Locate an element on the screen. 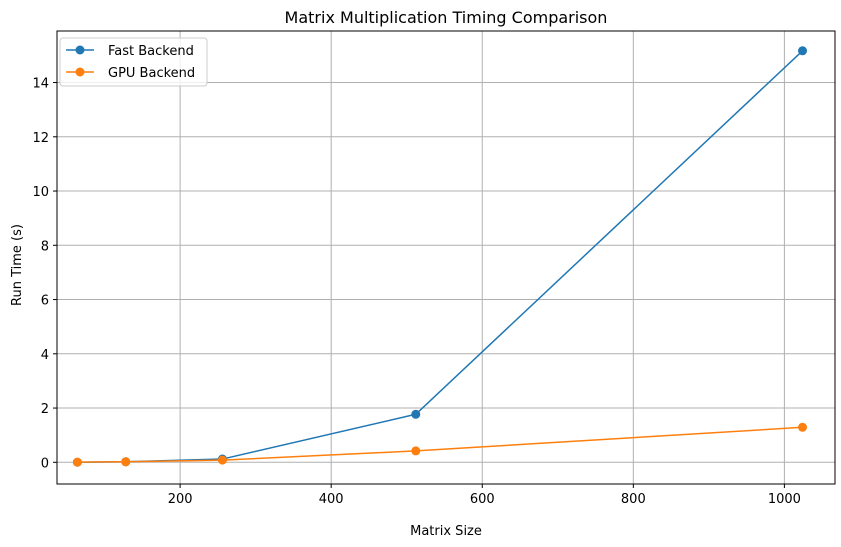  x-tick-label: 800 is located at coordinates (633, 499).